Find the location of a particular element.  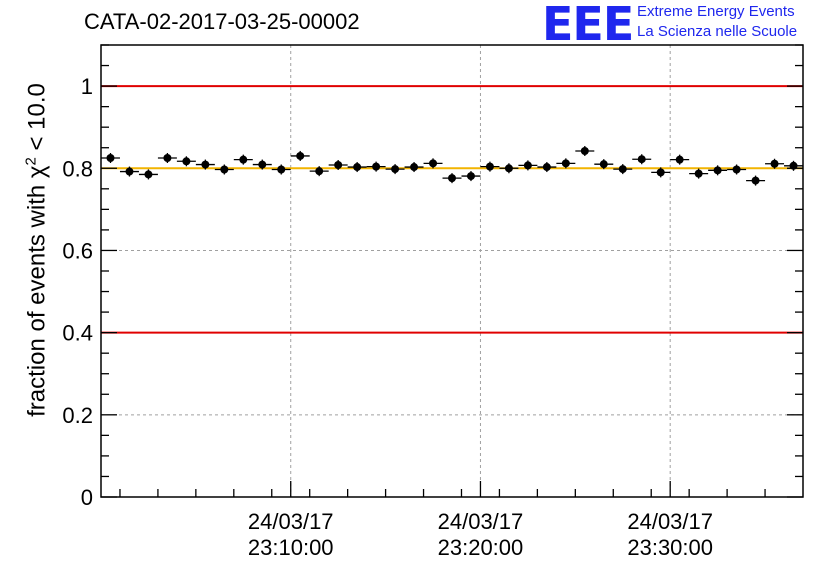

x-tick-label: 24/03/17 23:20:00 is located at coordinates (481, 535).